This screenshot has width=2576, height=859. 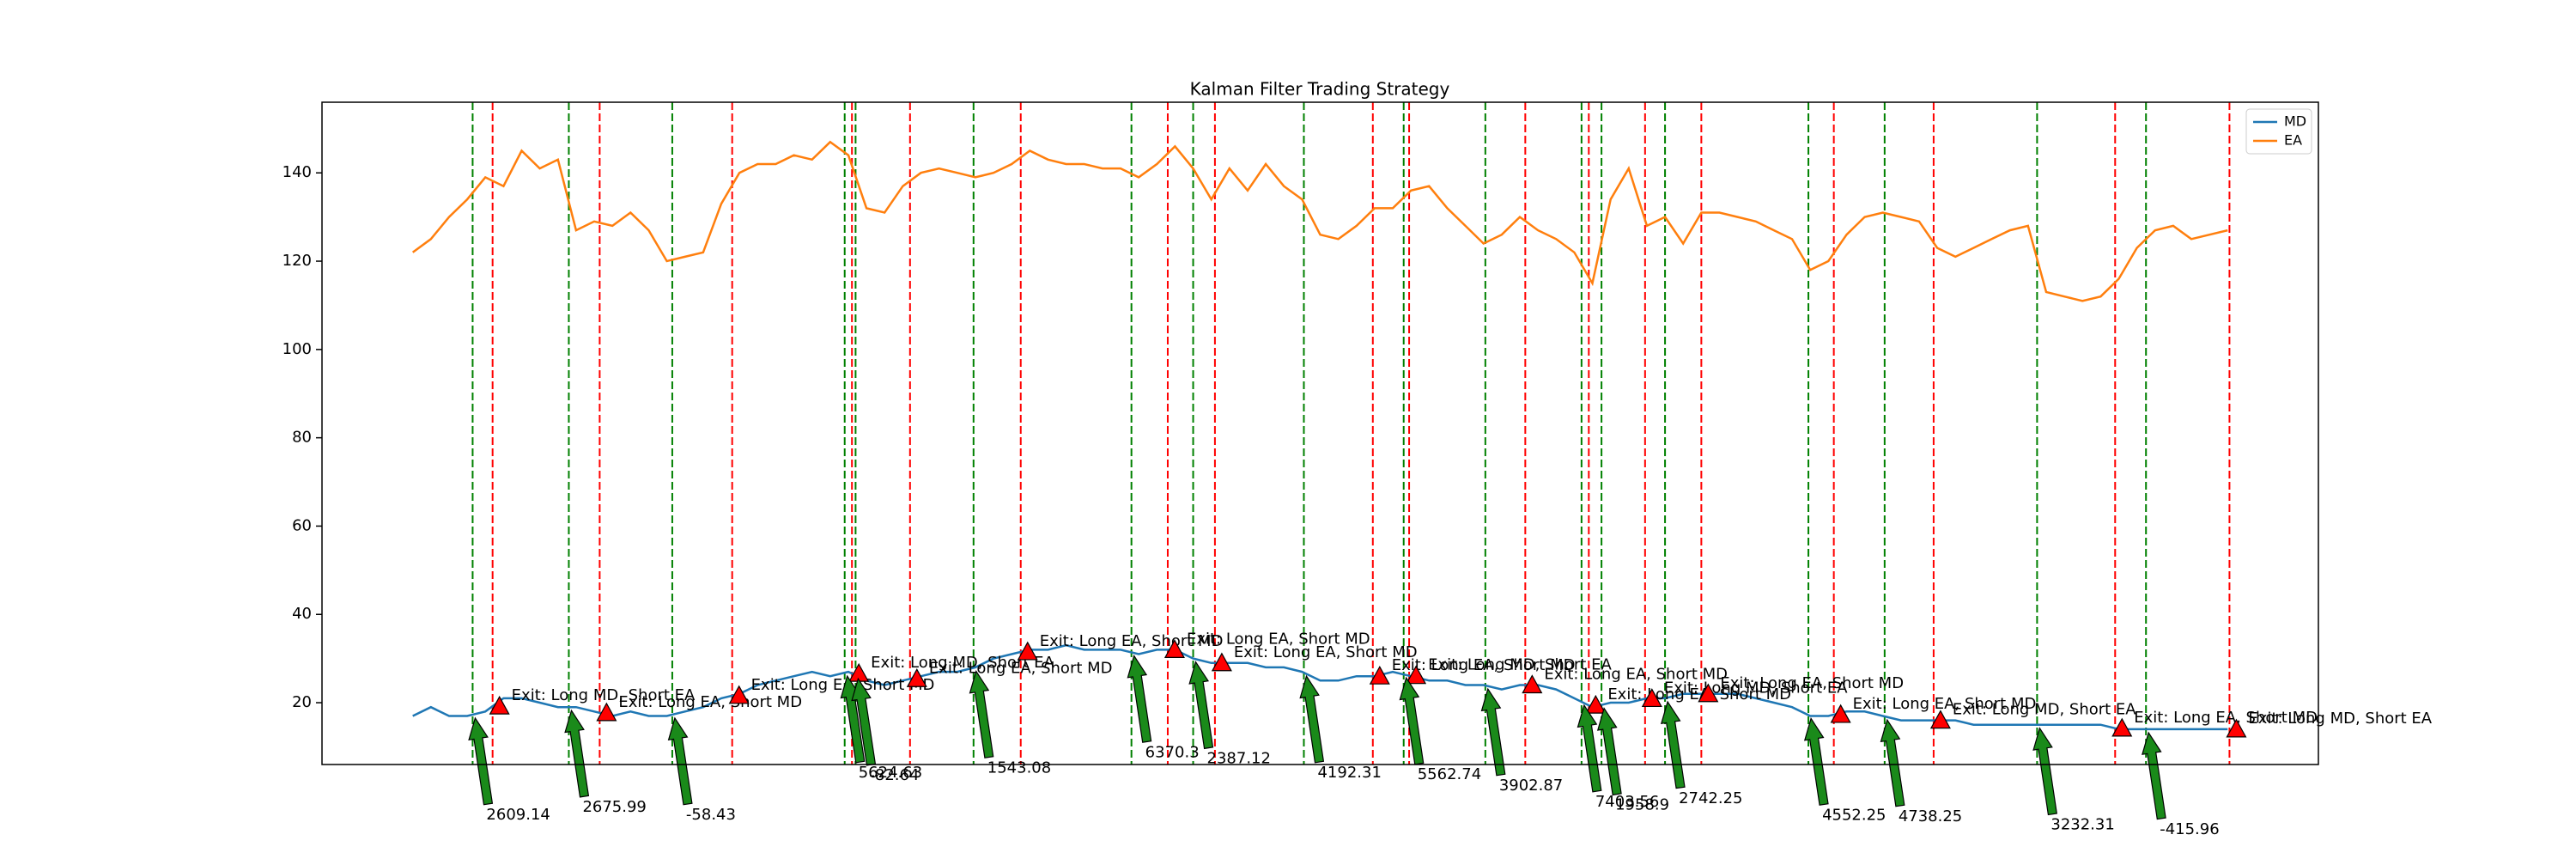 What do you see at coordinates (2189, 829) in the screenshot?
I see `pnl-label: -415.96` at bounding box center [2189, 829].